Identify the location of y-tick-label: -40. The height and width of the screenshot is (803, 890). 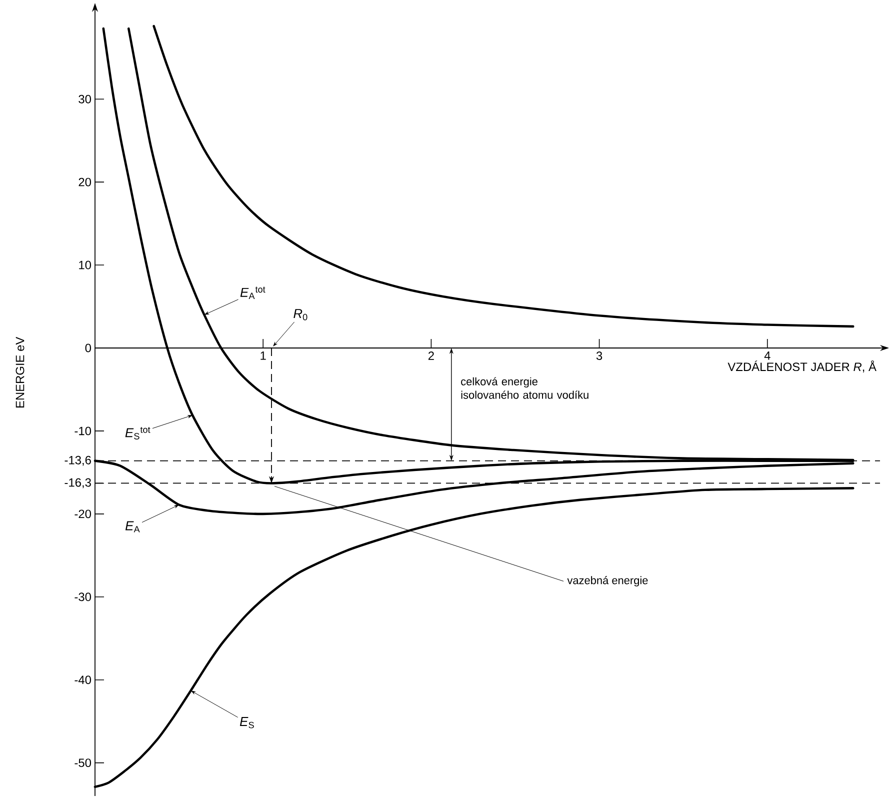
(83, 680).